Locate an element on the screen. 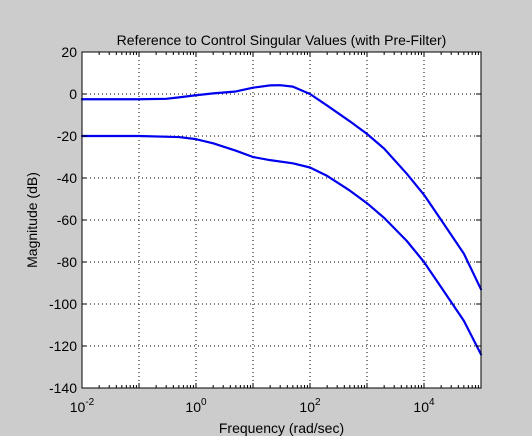 Image resolution: width=532 pixels, height=436 pixels. y-tick-label: -60 is located at coordinates (67, 220).